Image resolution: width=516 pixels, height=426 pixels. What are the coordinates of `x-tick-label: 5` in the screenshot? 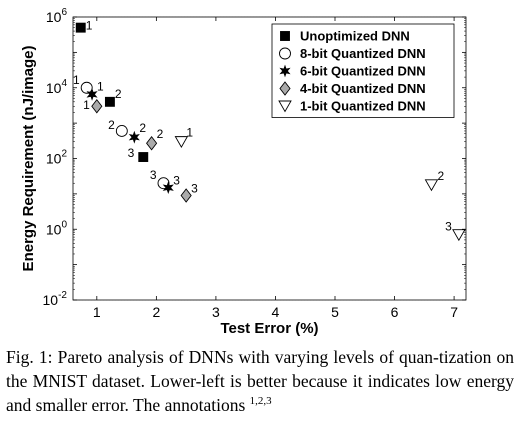 It's located at (335, 312).